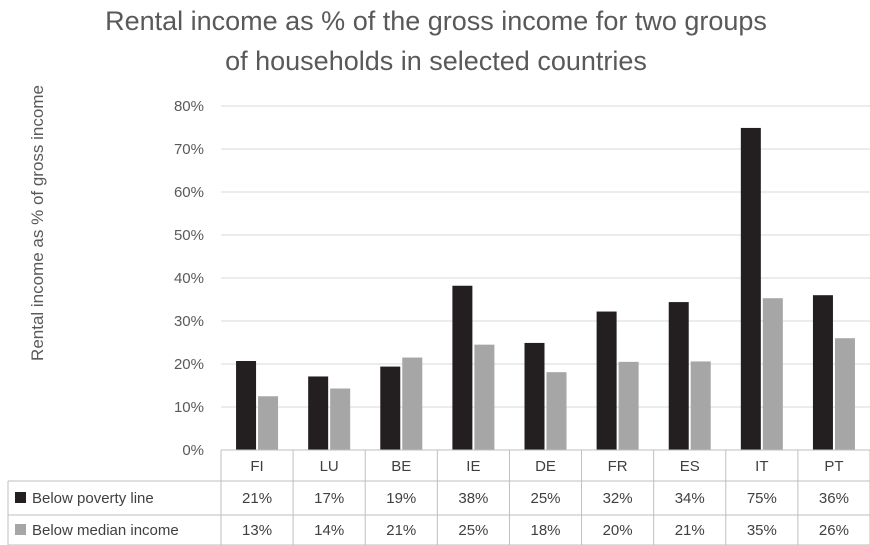 This screenshot has width=870, height=545. What do you see at coordinates (436, 61) in the screenshot?
I see `chart-title-line-2: of households in selected countries` at bounding box center [436, 61].